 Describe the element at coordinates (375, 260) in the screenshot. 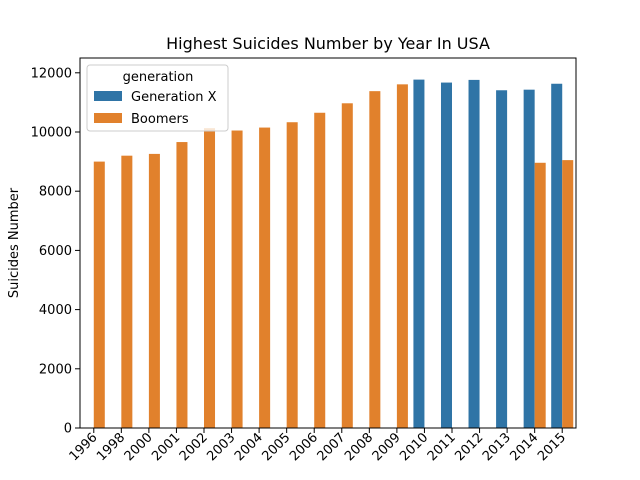

I see `bar-boomers-2008` at that location.